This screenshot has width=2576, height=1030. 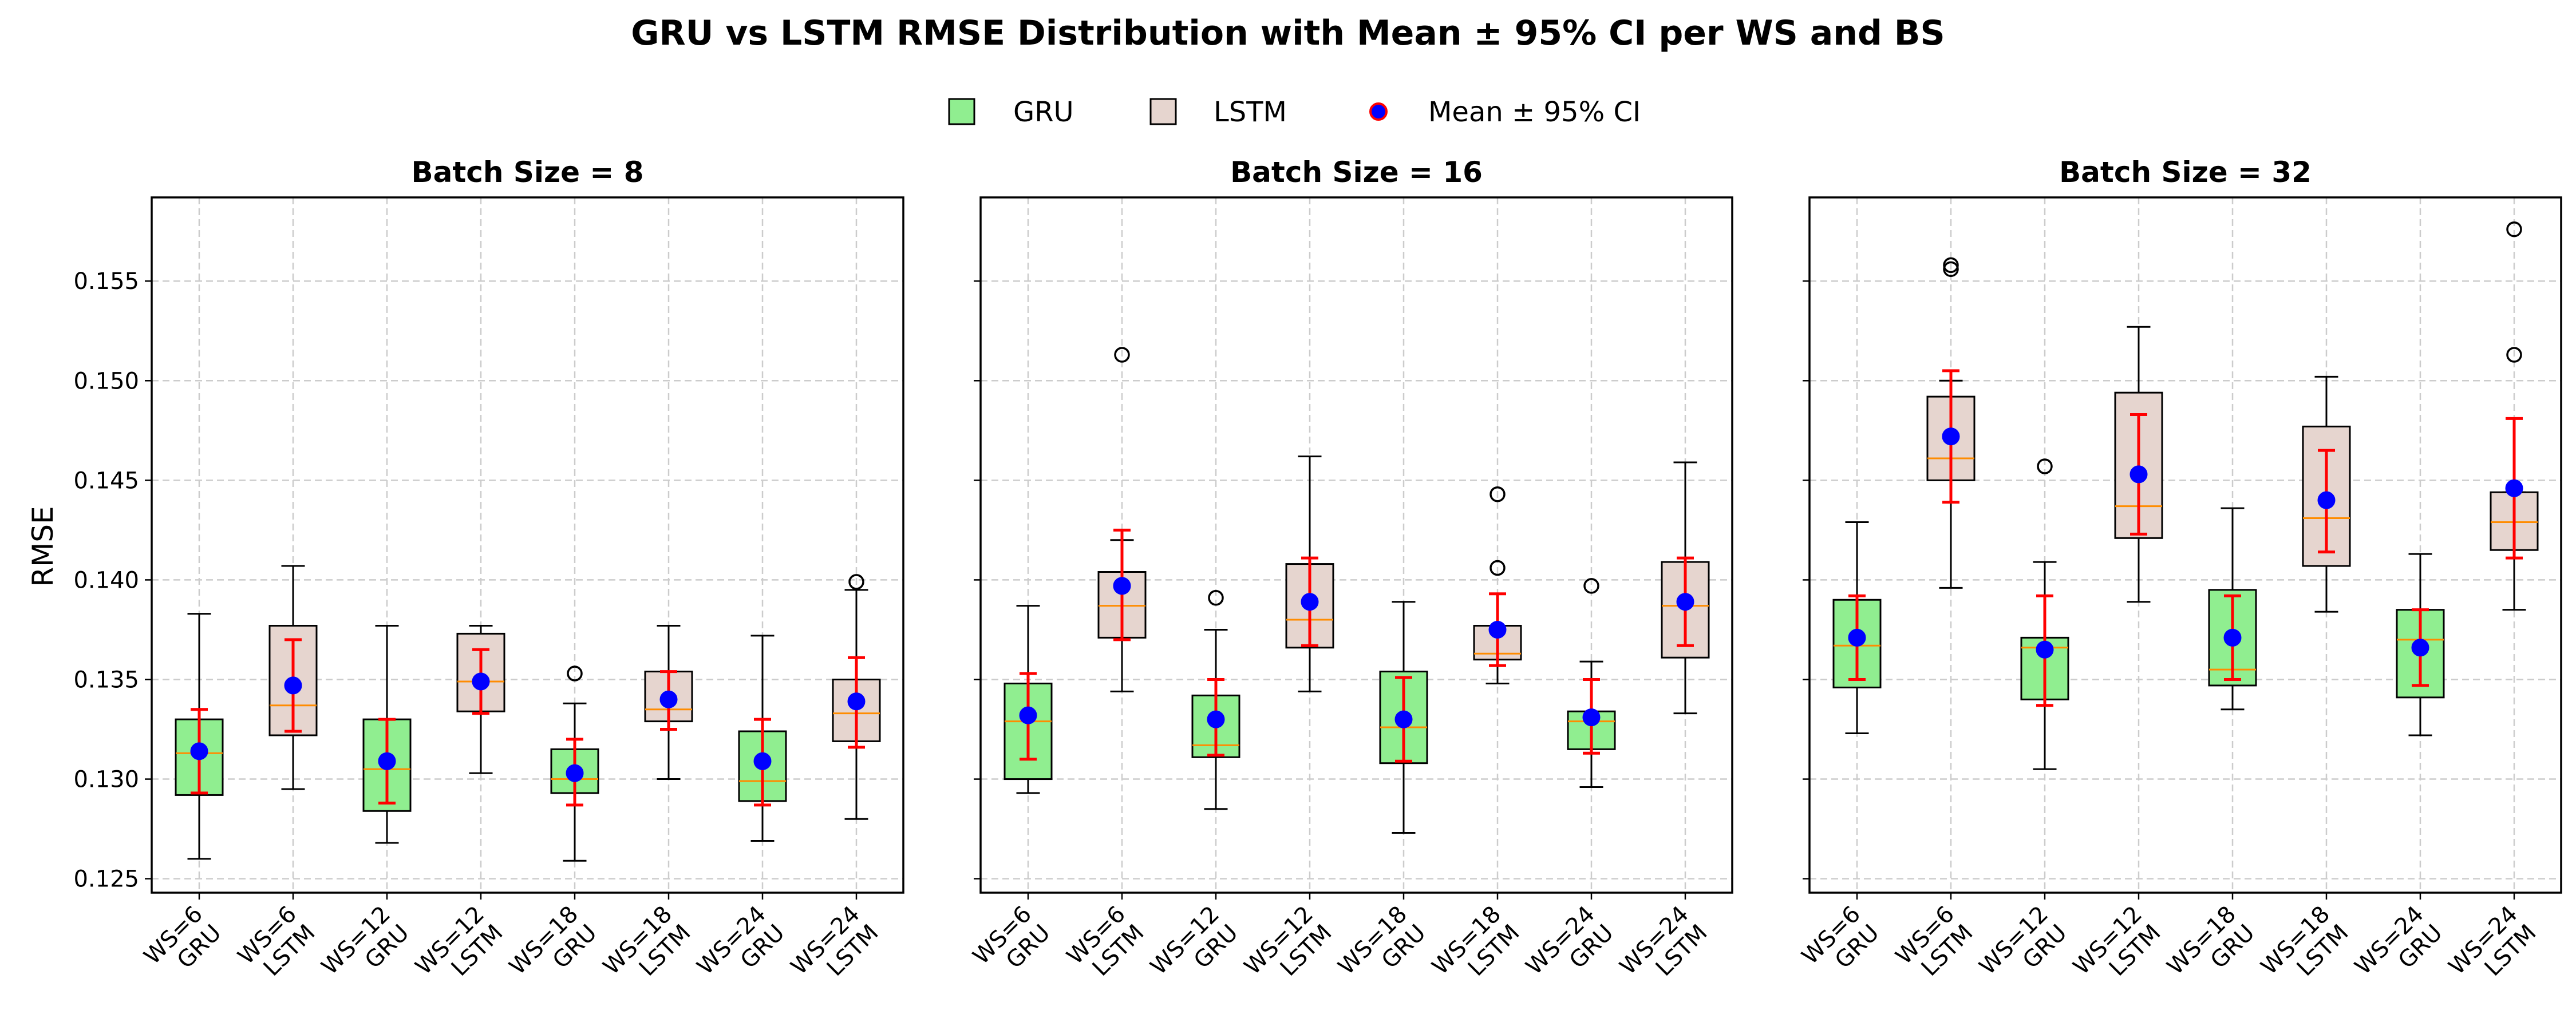 I want to click on panel-title: Batch Size = 8, so click(x=527, y=172).